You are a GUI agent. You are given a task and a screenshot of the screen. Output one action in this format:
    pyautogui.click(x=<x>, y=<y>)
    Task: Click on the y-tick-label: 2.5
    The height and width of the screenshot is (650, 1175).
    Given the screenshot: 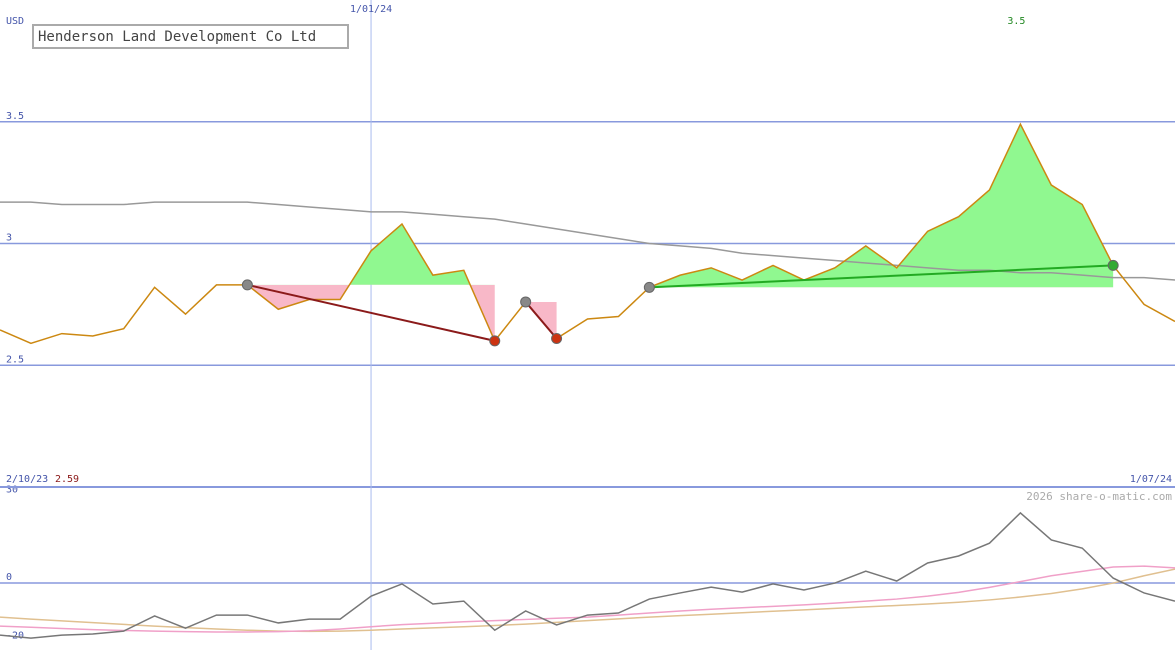 What is the action you would take?
    pyautogui.click(x=15, y=359)
    